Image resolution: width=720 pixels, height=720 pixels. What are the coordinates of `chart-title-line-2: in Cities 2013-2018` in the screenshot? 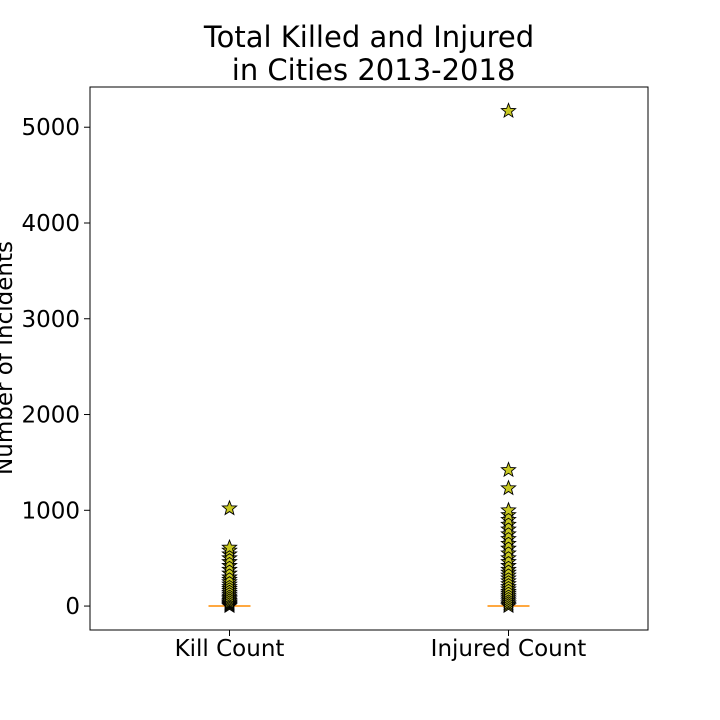 It's located at (369, 70).